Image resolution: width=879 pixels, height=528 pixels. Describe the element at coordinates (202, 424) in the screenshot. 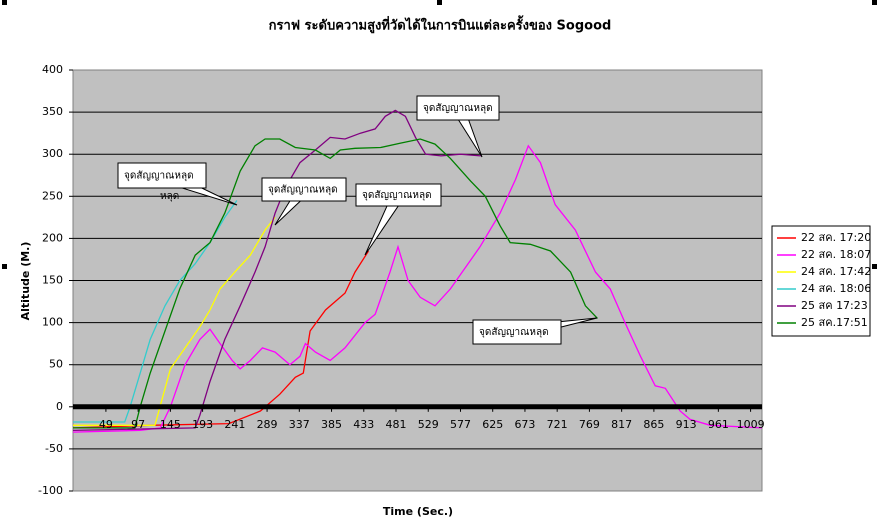

I see `x-tick-label: 193` at that location.